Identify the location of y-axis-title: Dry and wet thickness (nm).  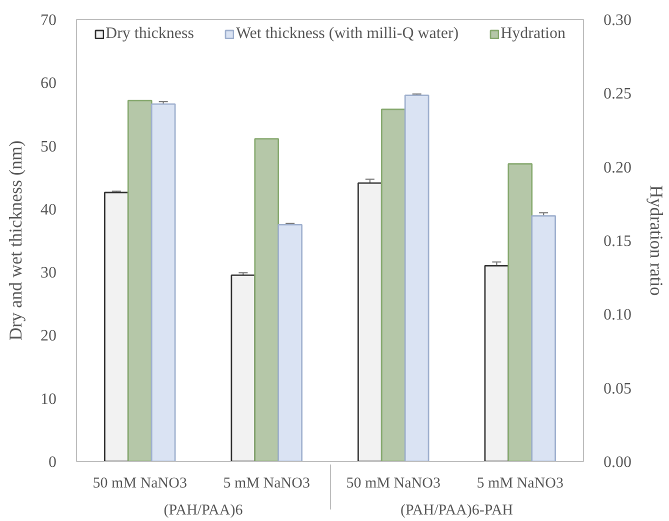
(16, 240).